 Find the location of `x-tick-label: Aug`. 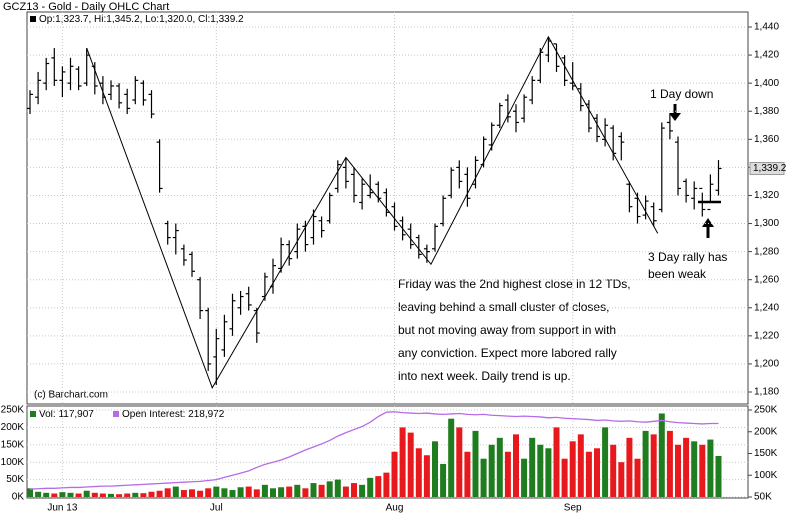

x-tick-label: Aug is located at coordinates (395, 508).